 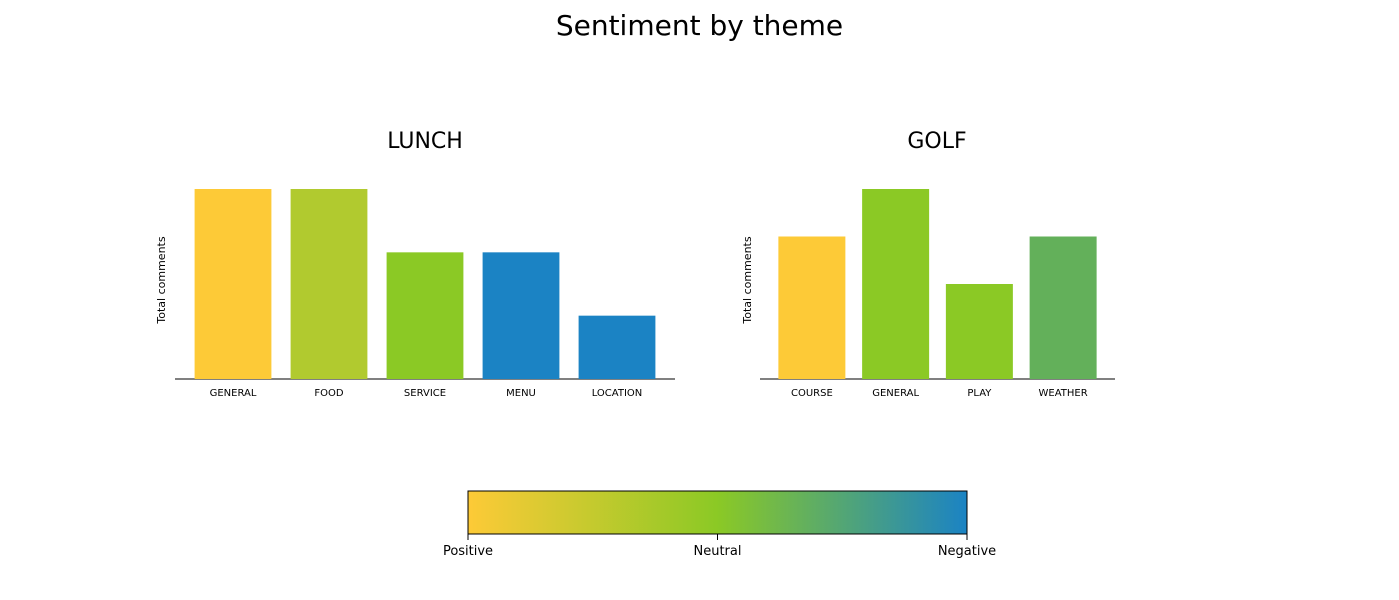 What do you see at coordinates (967, 551) in the screenshot?
I see `colorbar-label-negative: Negative` at bounding box center [967, 551].